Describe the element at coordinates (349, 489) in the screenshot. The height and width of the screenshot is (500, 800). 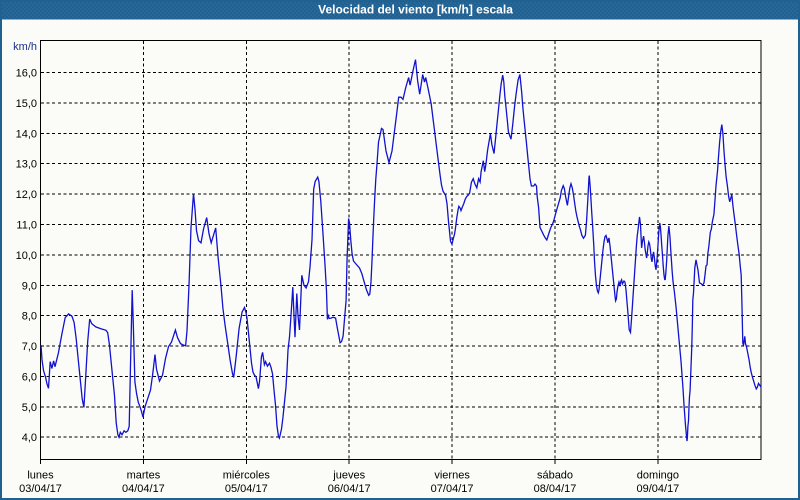
I see `svg-text: 06/04/17` at that location.